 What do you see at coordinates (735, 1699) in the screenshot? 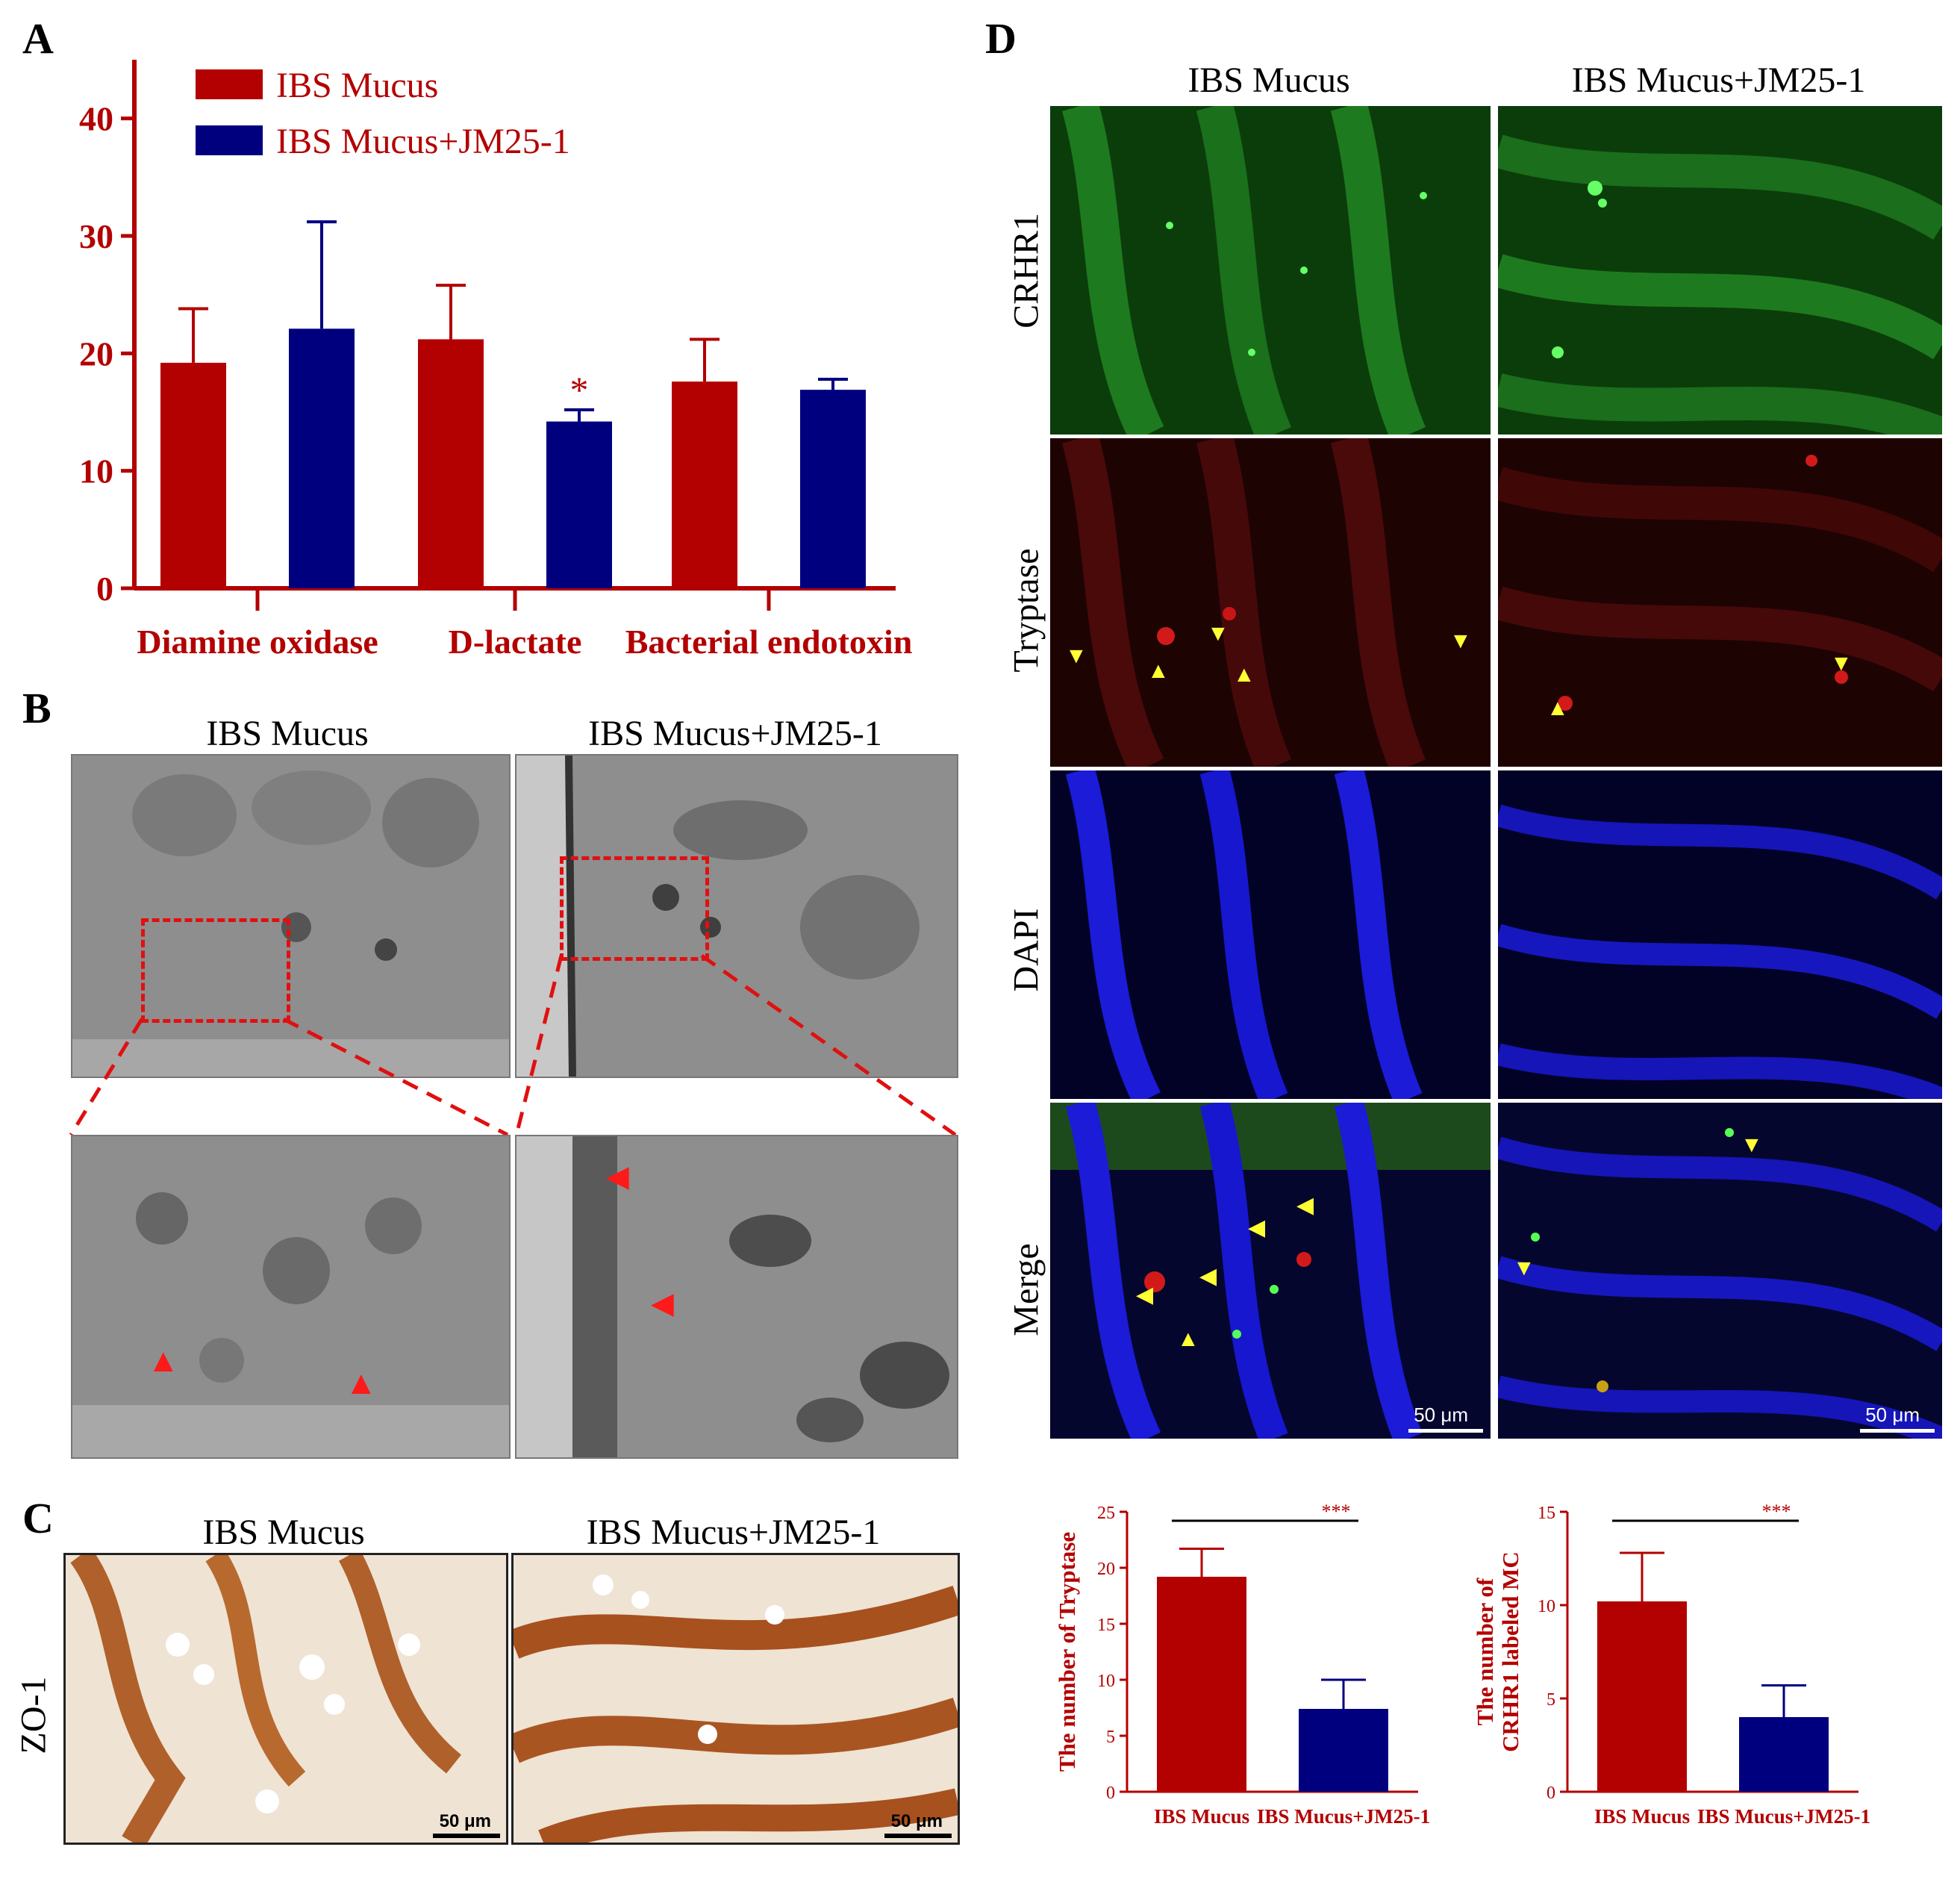
I see `ihc-image-jm: 50 μm` at bounding box center [735, 1699].